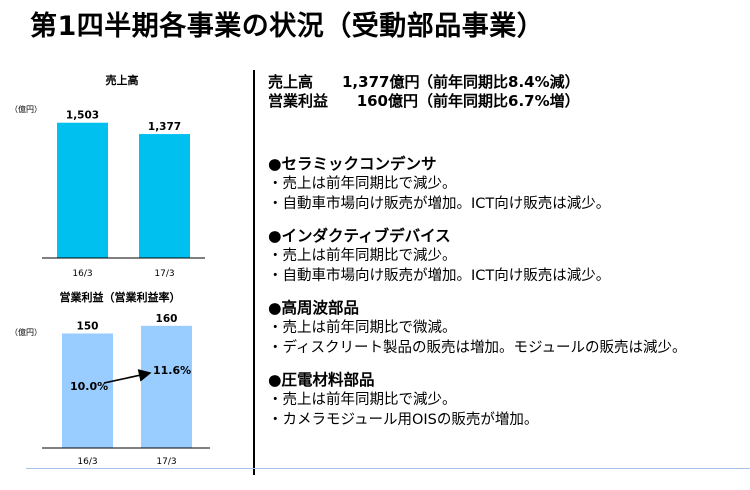  What do you see at coordinates (403, 420) in the screenshot?
I see `section-bullet: ・カメラモジュール用OISの販売が増加。` at bounding box center [403, 420].